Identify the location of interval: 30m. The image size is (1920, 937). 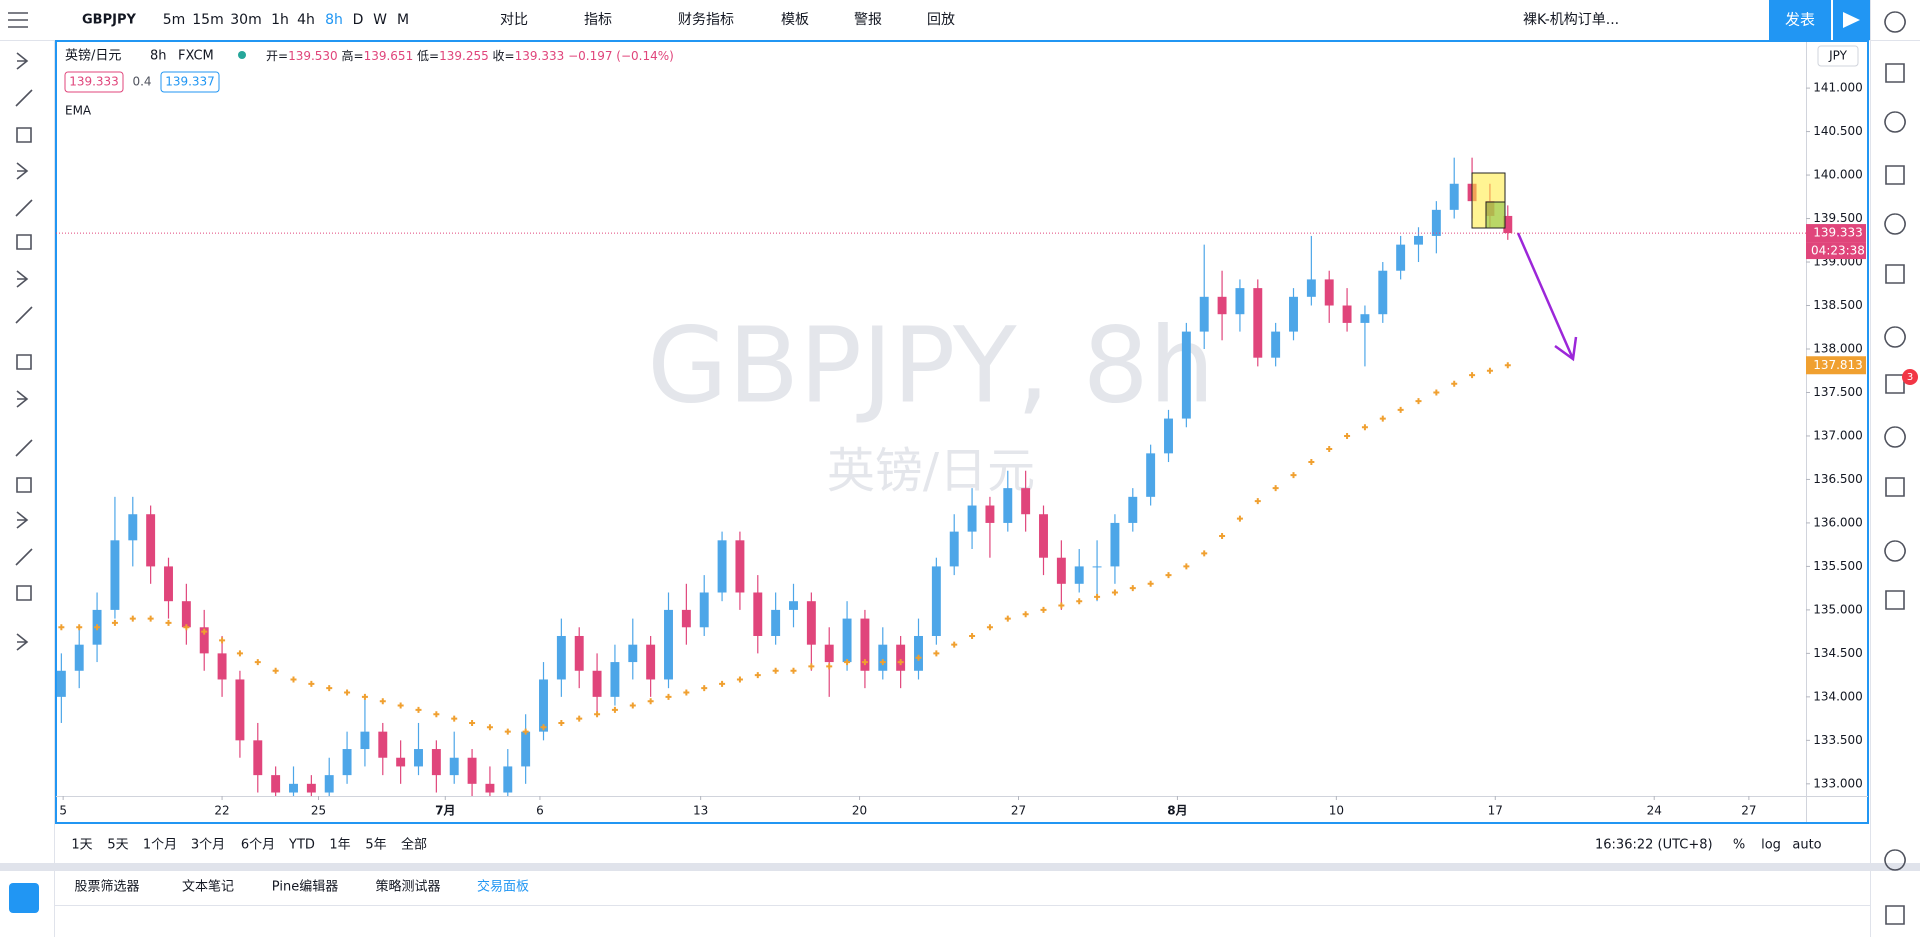
(245, 20).